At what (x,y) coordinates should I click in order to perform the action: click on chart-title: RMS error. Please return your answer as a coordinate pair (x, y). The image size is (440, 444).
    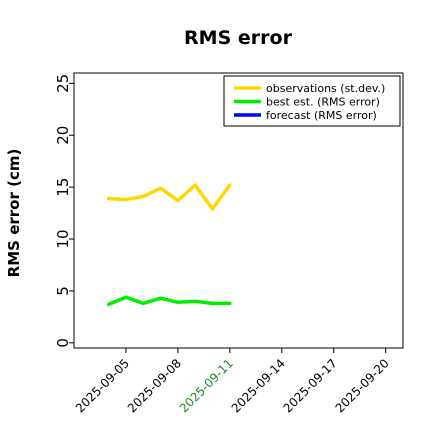
    Looking at the image, I should click on (238, 38).